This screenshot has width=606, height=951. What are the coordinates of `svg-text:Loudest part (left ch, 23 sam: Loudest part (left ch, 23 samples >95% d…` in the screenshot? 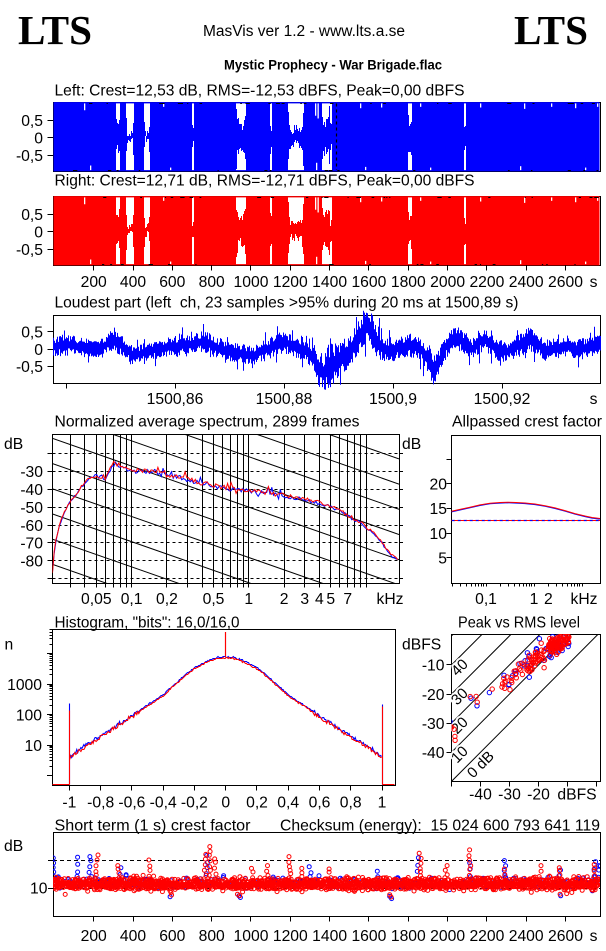 It's located at (287, 303).